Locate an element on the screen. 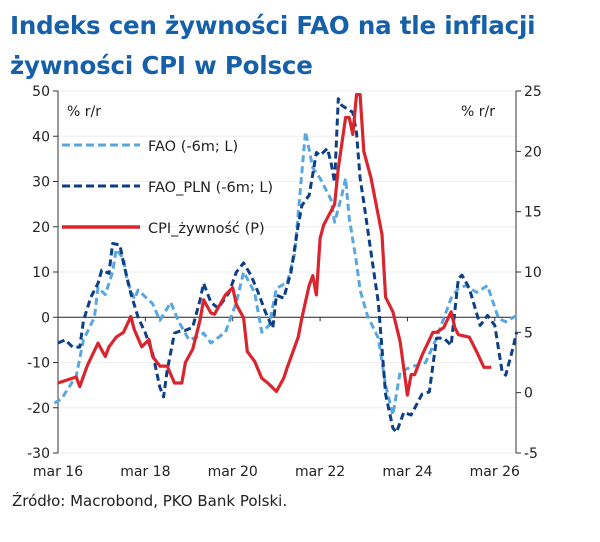 The width and height of the screenshot is (600, 542). right-tick-label: 0 is located at coordinates (528, 394).